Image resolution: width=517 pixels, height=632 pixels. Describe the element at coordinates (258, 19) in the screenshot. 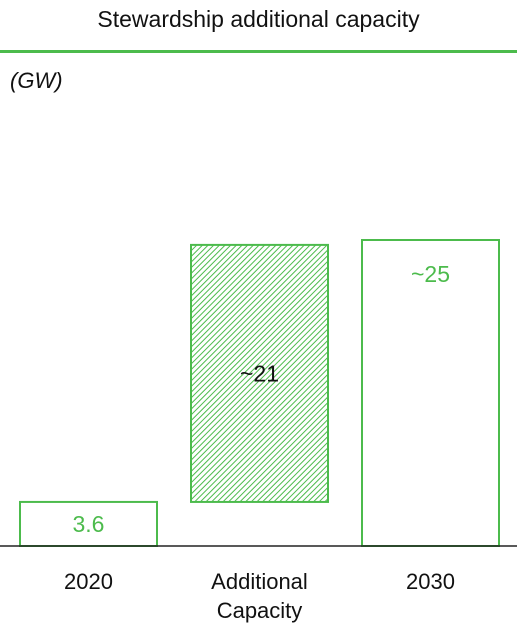

I see `chart-title: Stewardship additional capacity` at that location.